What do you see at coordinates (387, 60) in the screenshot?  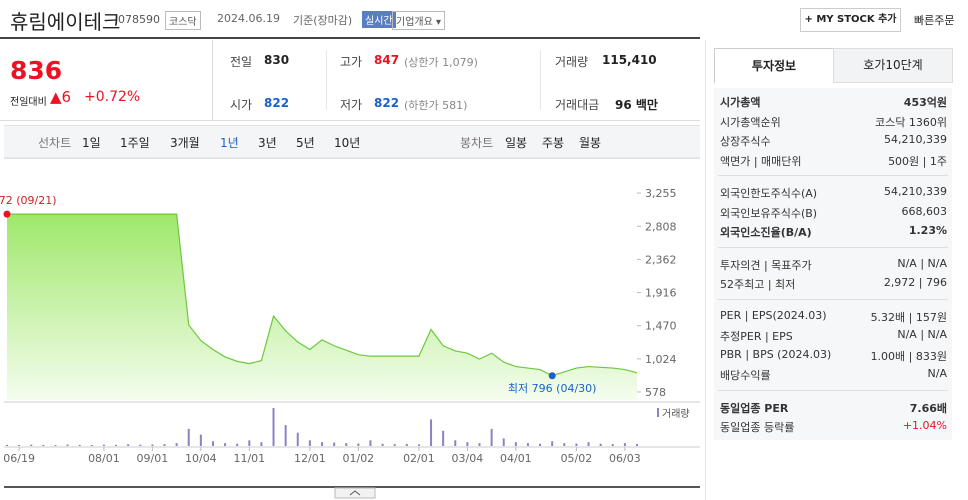 I see `quote-value: 847` at bounding box center [387, 60].